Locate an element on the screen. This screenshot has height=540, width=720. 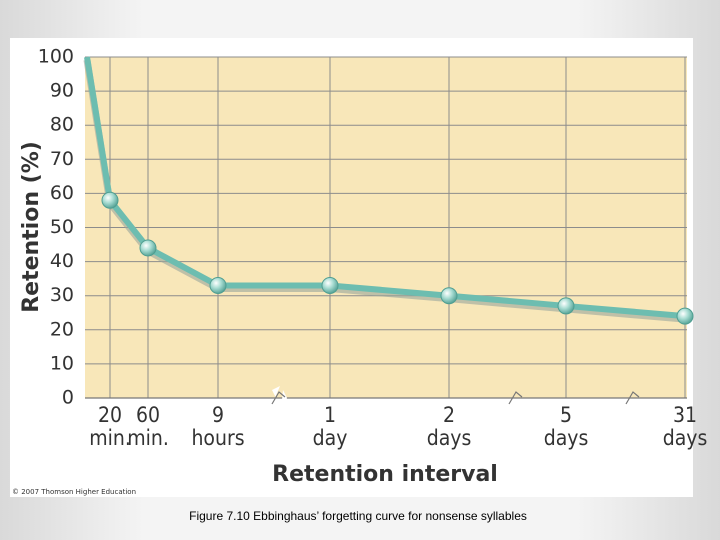
y-tick-label: 100 is located at coordinates (56, 57).